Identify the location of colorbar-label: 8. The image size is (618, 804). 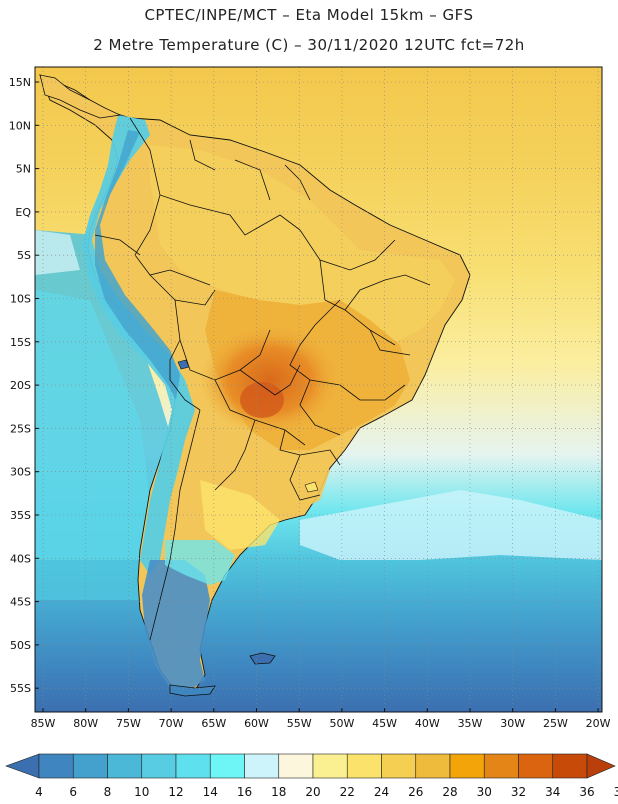
(108, 792).